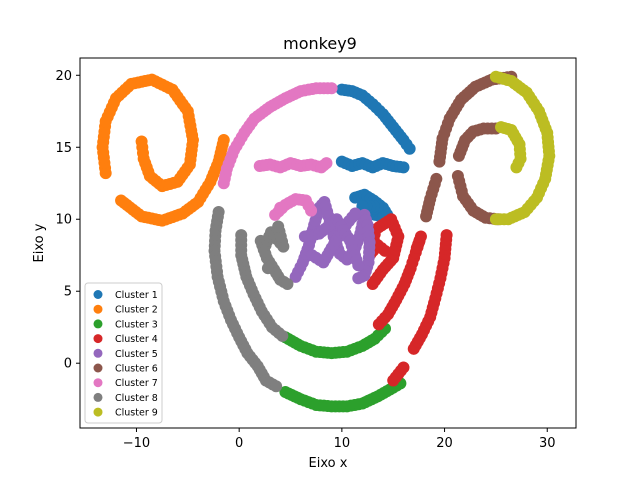  I want to click on y-tick-label: 20, so click(63, 76).